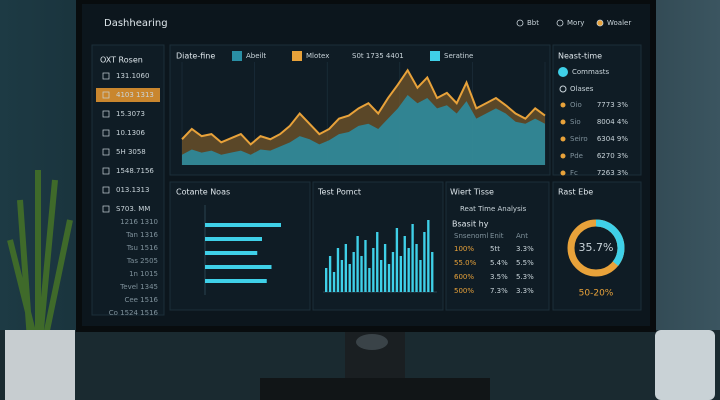 This screenshot has width=720, height=400. What do you see at coordinates (499, 277) in the screenshot?
I see `table-cell: 3.5%` at bounding box center [499, 277].